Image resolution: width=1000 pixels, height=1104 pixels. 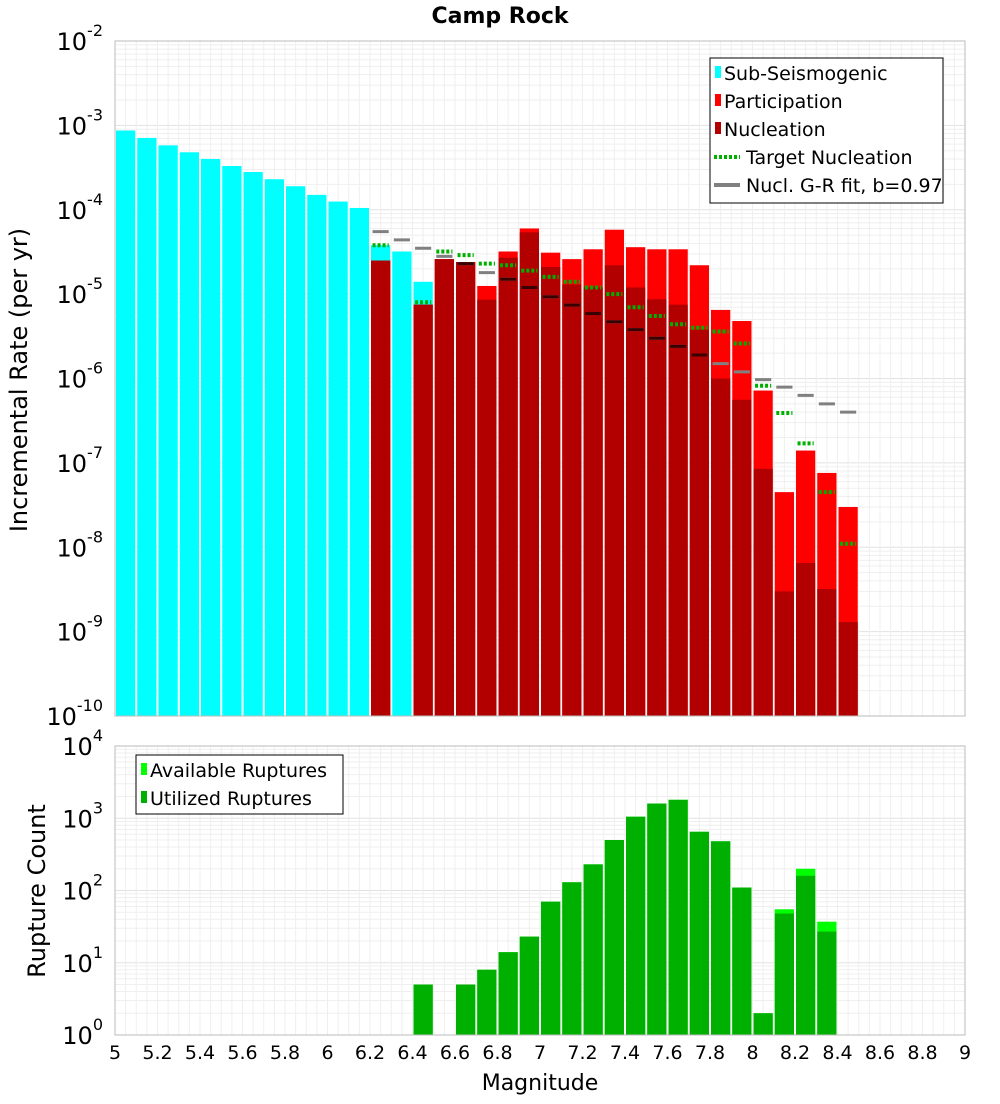 What do you see at coordinates (795, 1053) in the screenshot?
I see `x-tick-label: 8.2` at bounding box center [795, 1053].